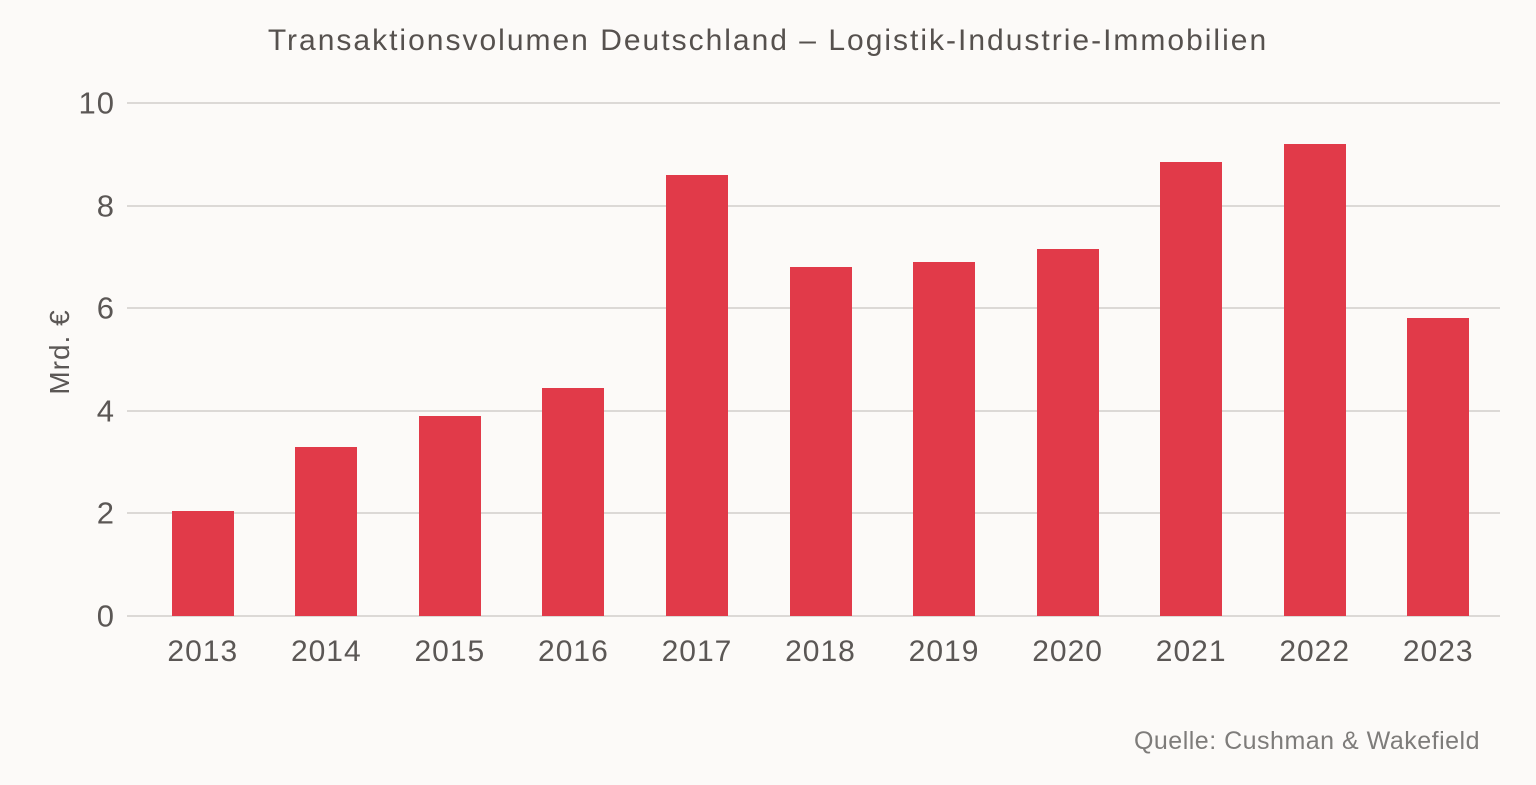 The height and width of the screenshot is (785, 1536). Describe the element at coordinates (449, 515) in the screenshot. I see `bar-2015` at that location.